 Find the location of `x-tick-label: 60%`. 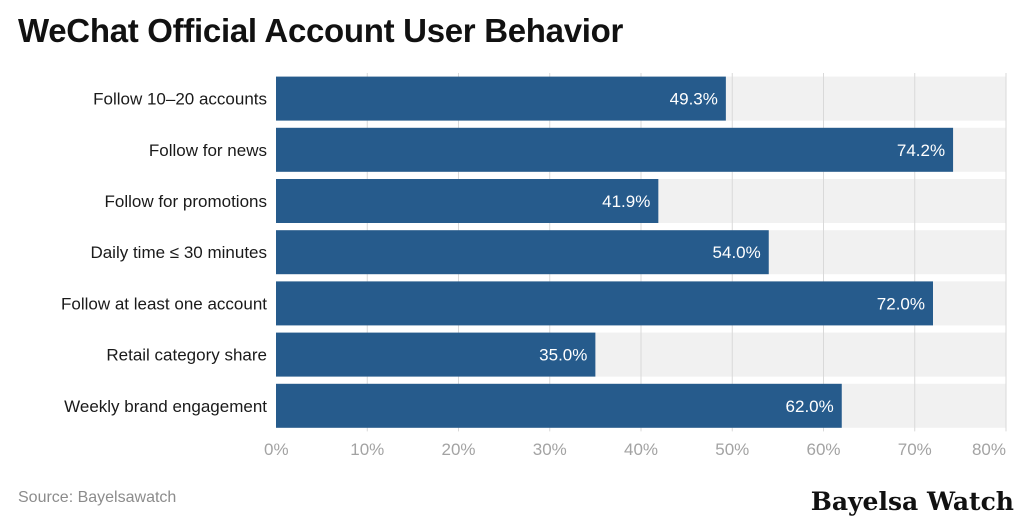

x-tick-label: 60% is located at coordinates (823, 449).